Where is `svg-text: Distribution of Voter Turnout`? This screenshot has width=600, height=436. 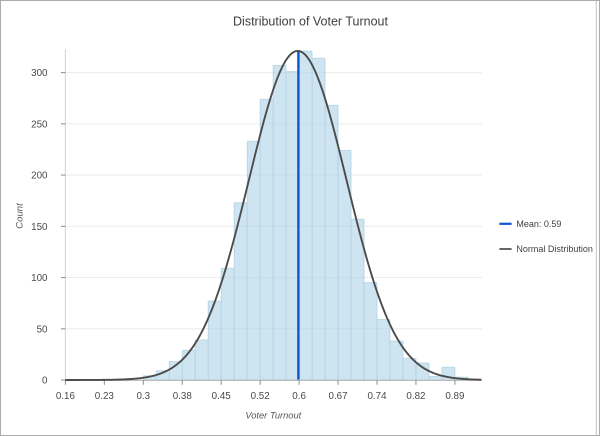 svg-text: Distribution of Voter Turnout is located at coordinates (310, 22).